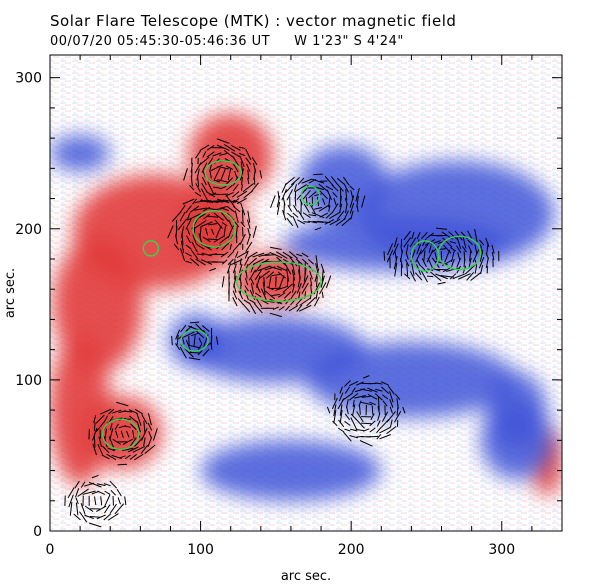 Image resolution: width=612 pixels, height=585 pixels. Describe the element at coordinates (50, 550) in the screenshot. I see `x-tick-label-0: 0` at that location.